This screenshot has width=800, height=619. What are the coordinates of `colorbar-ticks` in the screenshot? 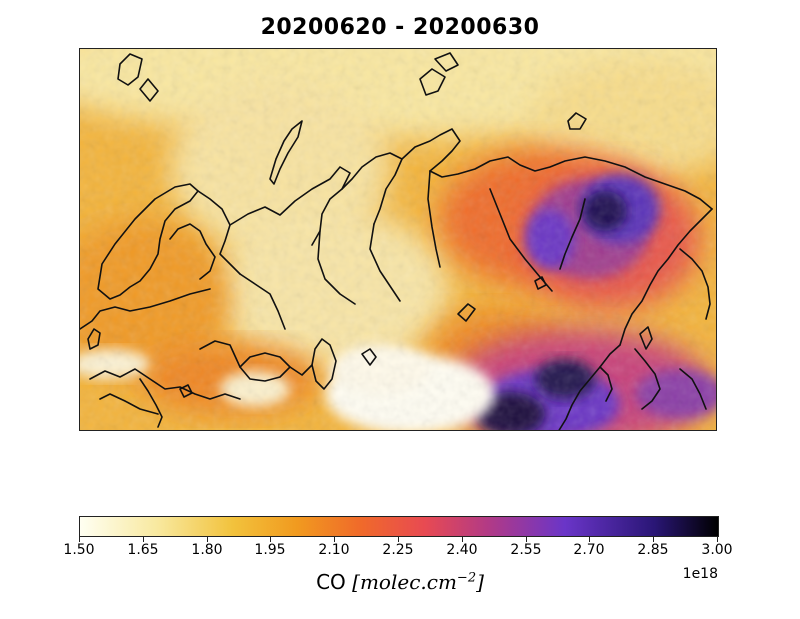 It's located at (399, 541).